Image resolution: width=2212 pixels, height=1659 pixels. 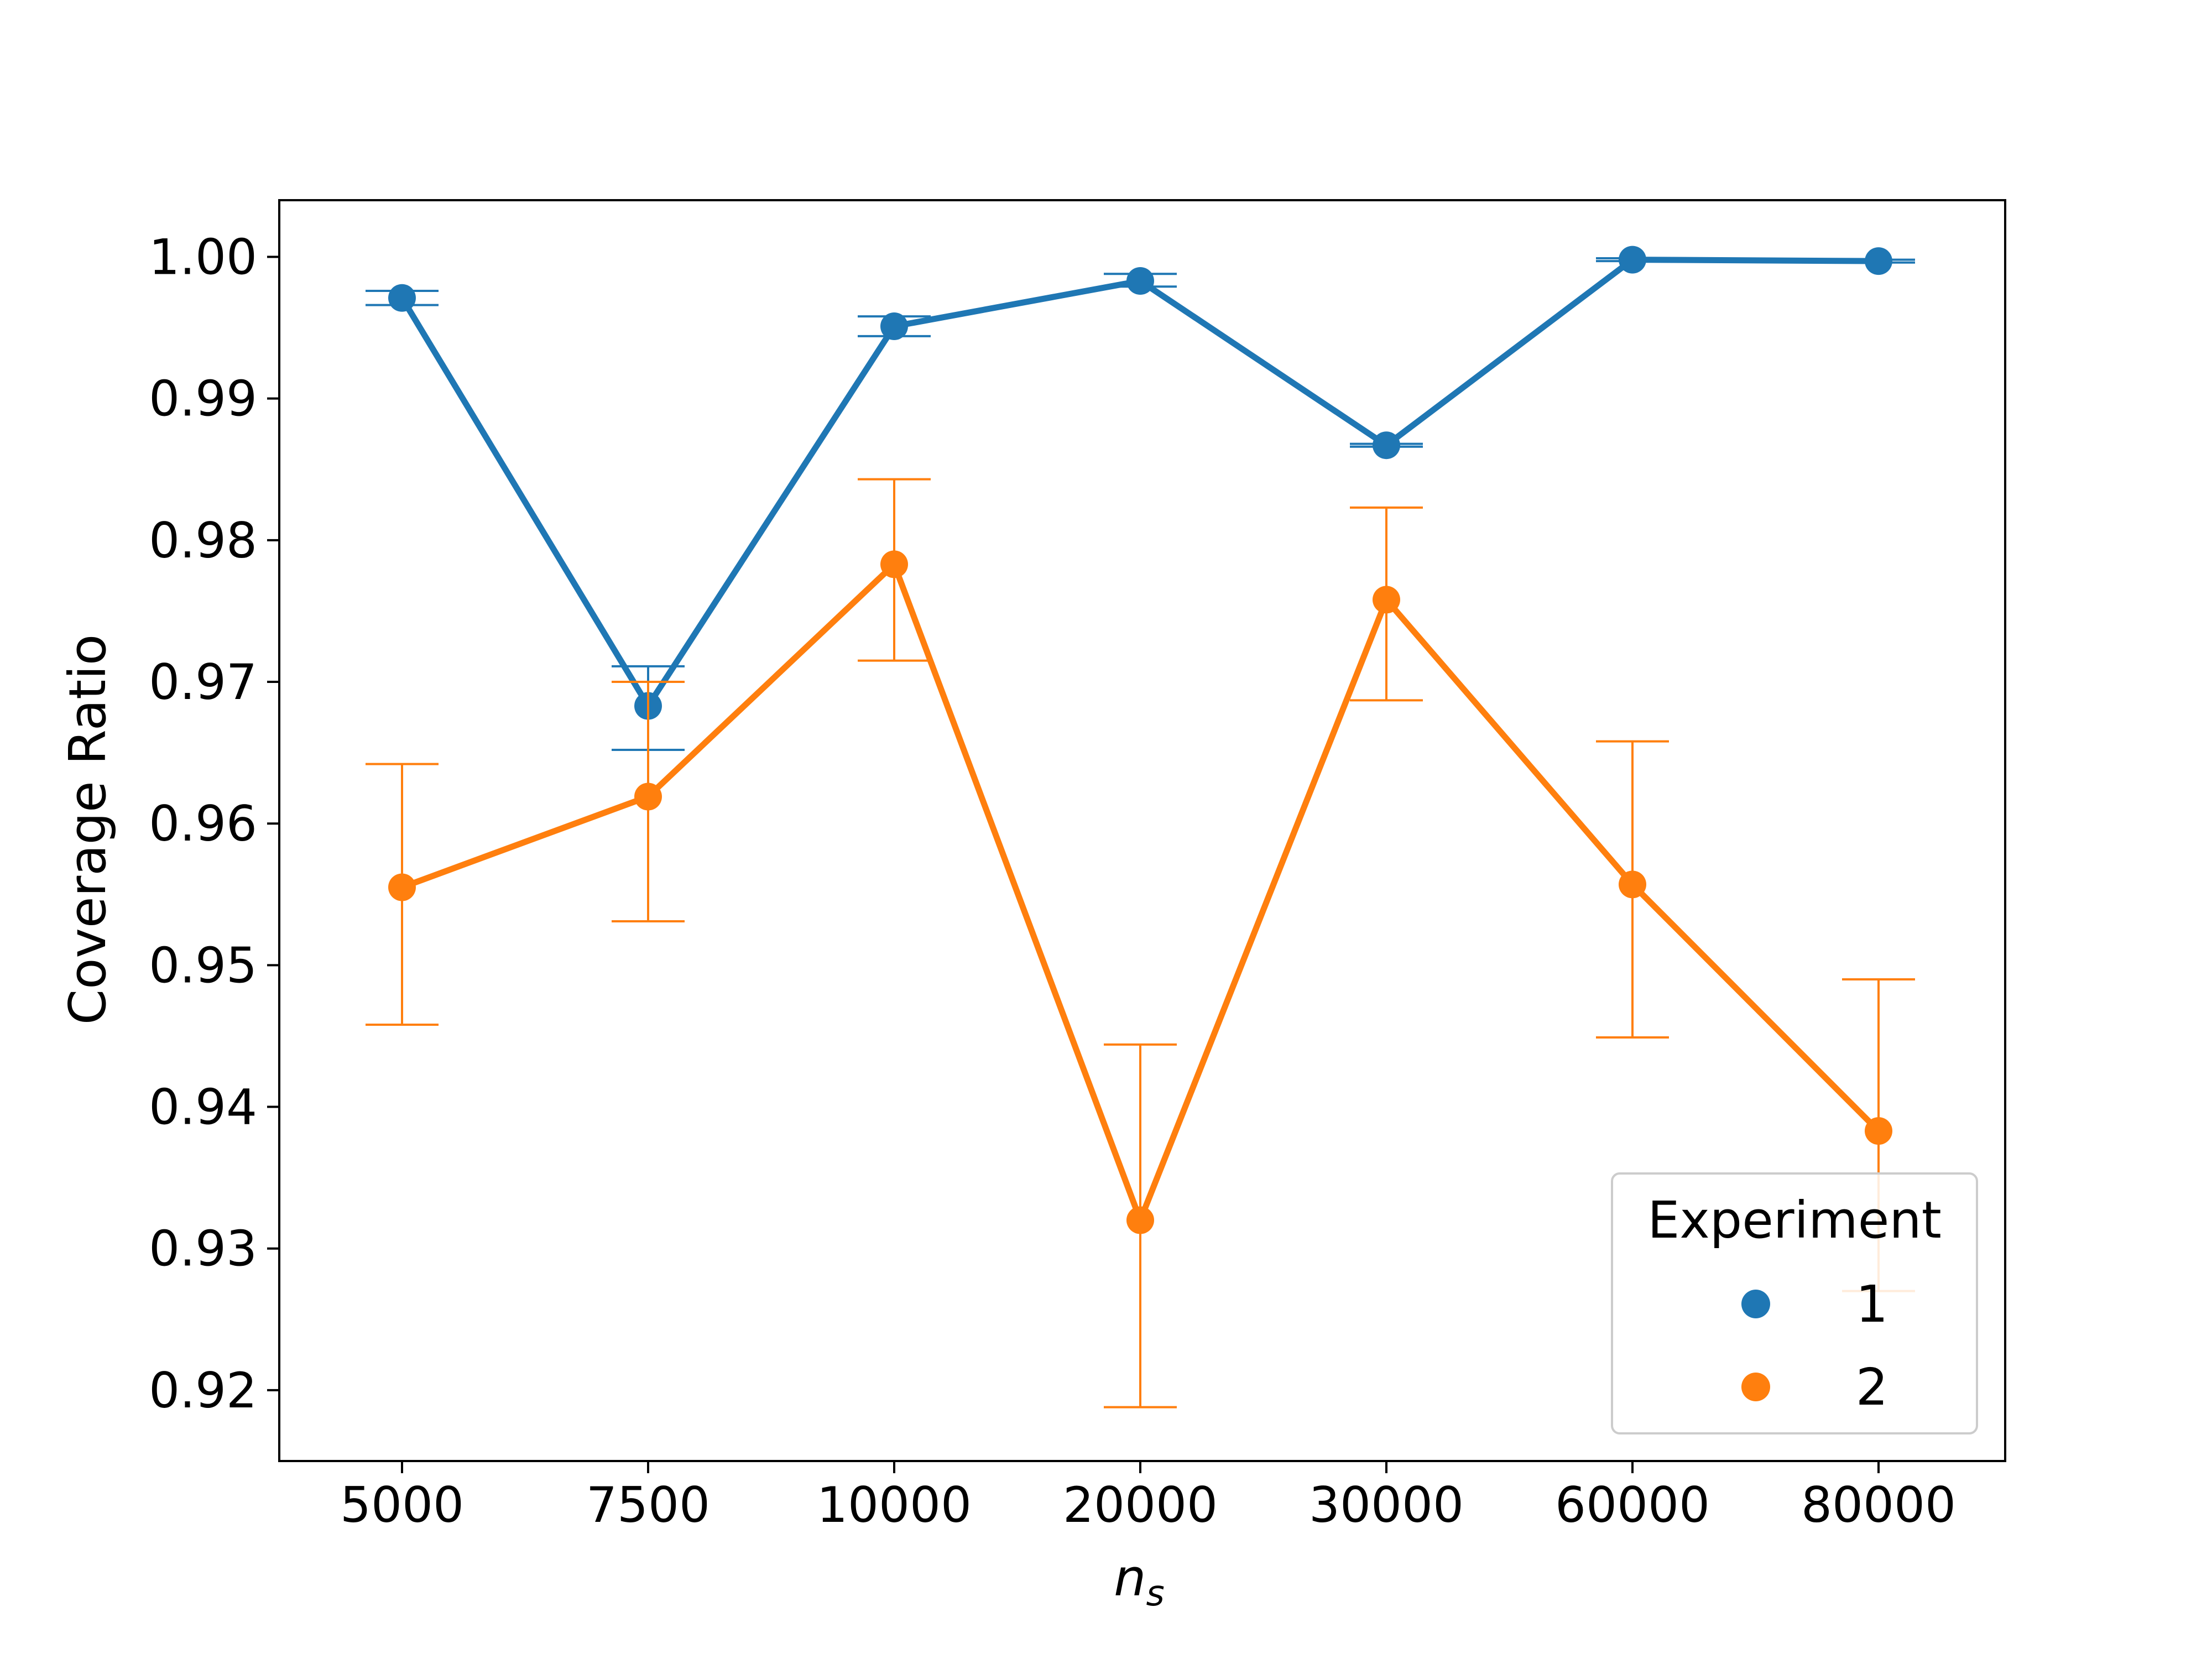 I want to click on legend-label-series-2: 2, so click(x=1872, y=1387).